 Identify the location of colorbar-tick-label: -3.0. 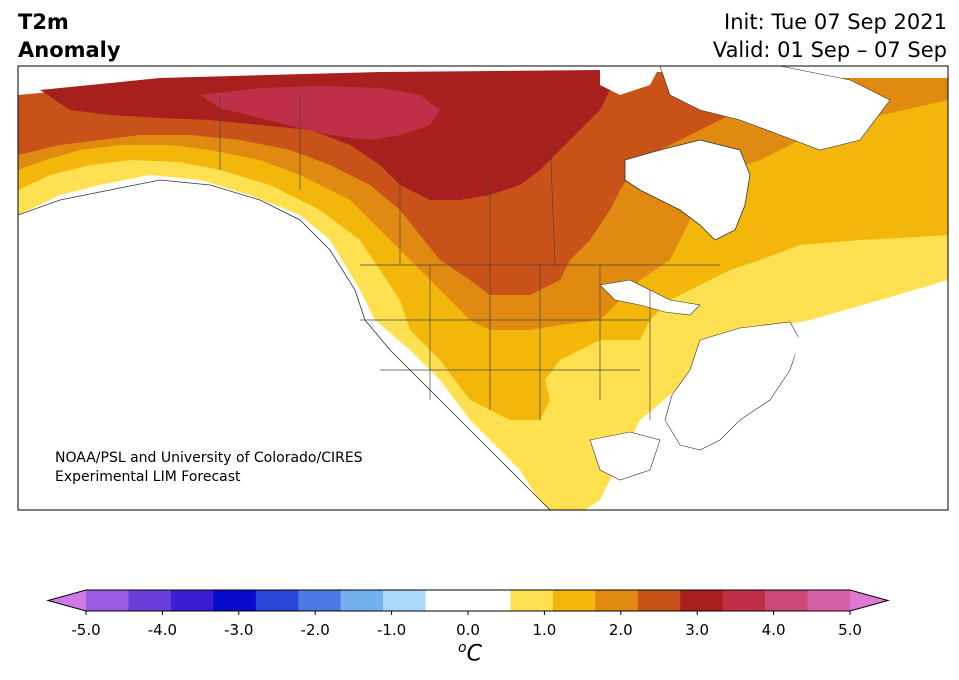
(239, 630).